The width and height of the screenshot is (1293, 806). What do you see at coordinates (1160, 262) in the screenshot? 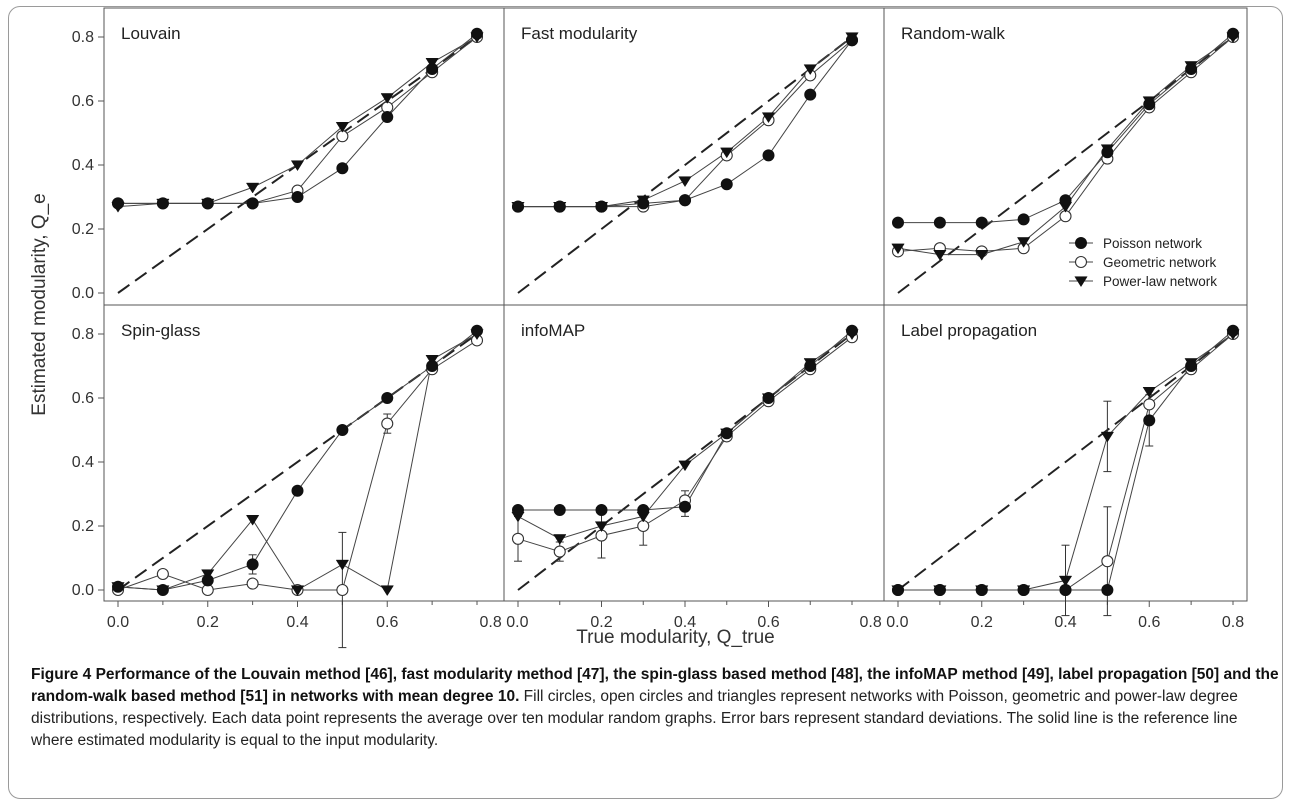
I see `legend-label: Geometric network` at bounding box center [1160, 262].